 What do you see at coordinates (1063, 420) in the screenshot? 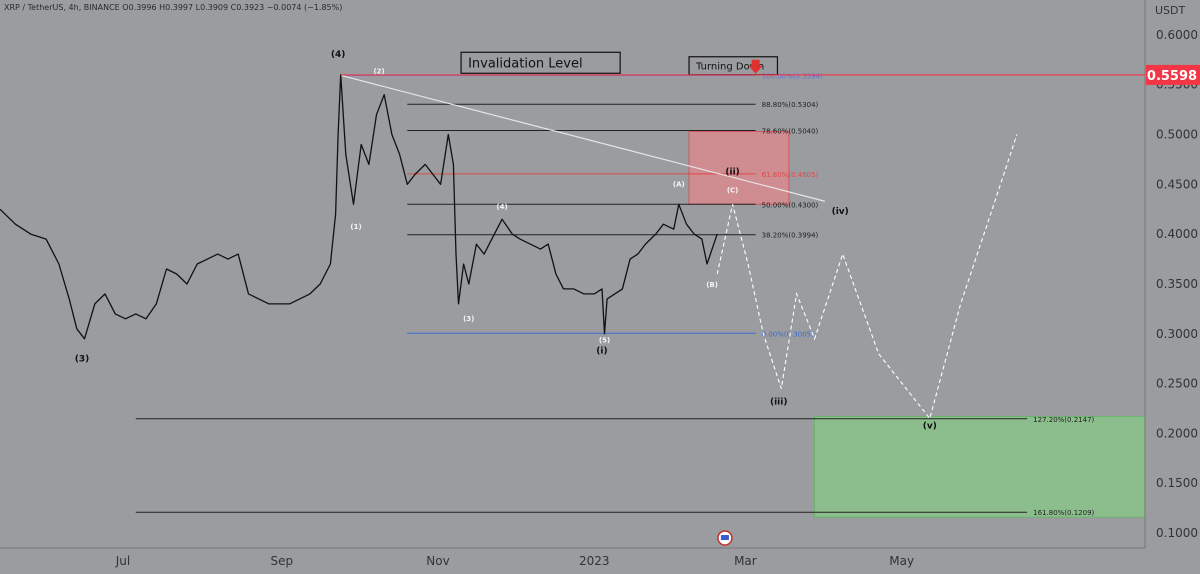
I see `fib-level-label: 127.20%(0.2147)` at bounding box center [1063, 420].